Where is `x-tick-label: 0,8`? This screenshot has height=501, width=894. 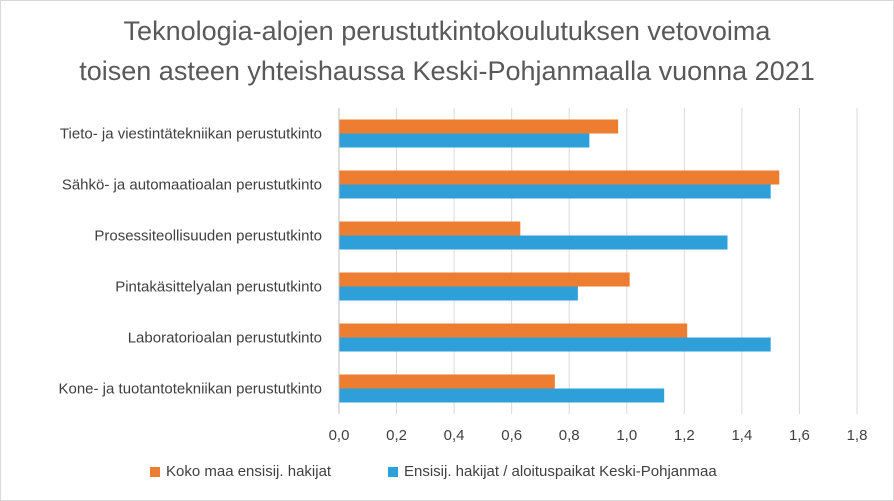 x-tick-label: 0,8 is located at coordinates (569, 435).